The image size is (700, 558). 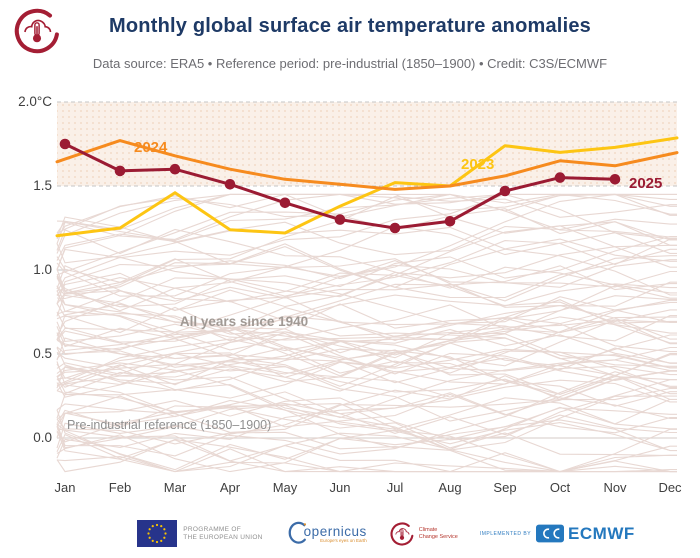 What do you see at coordinates (42, 185) in the screenshot?
I see `y-axis-label-1-5: 1.5` at bounding box center [42, 185].